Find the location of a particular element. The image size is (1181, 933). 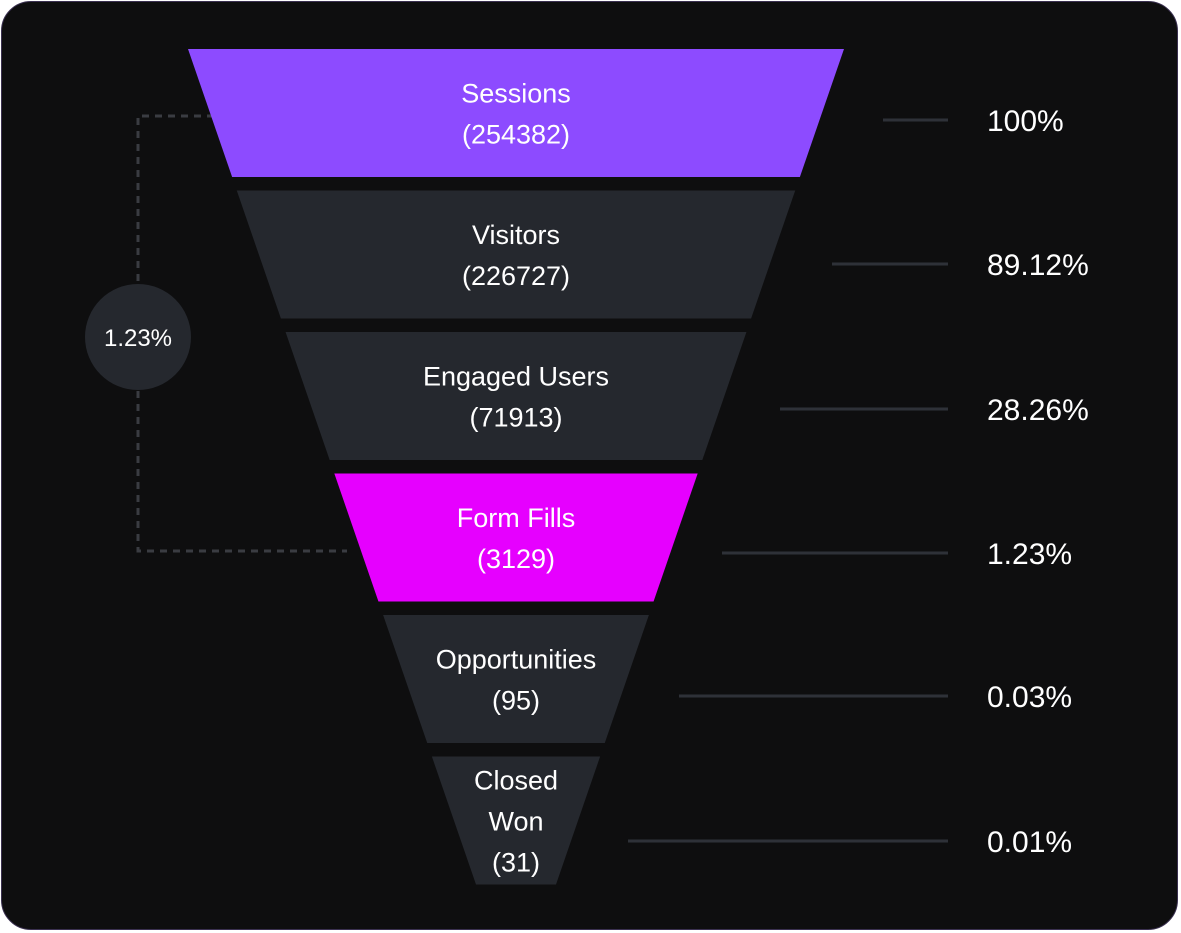

funnel-segment-visitors is located at coordinates (516, 254).